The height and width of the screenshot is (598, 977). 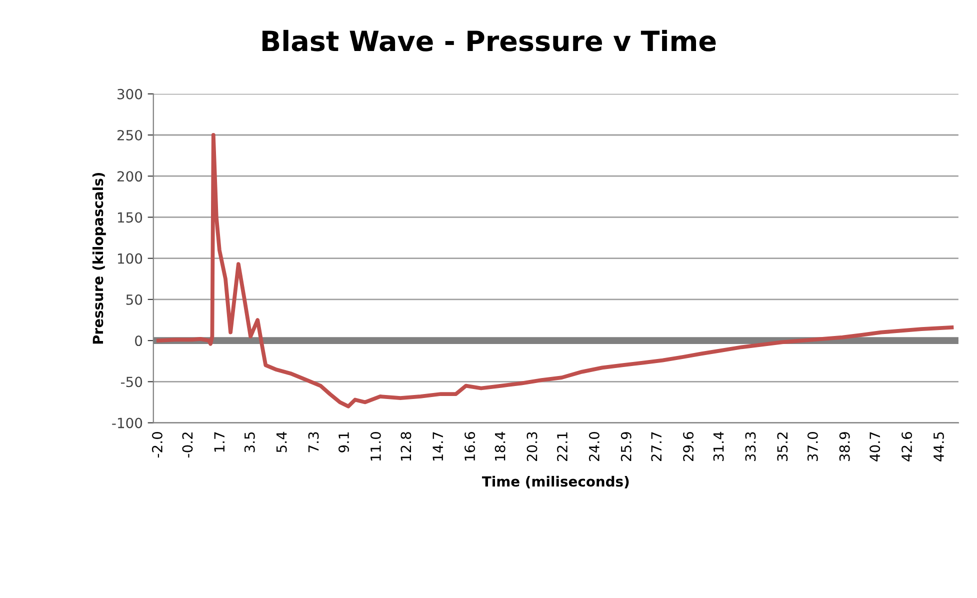 What do you see at coordinates (281, 442) in the screenshot?
I see `x-tick-label: 5.4` at bounding box center [281, 442].